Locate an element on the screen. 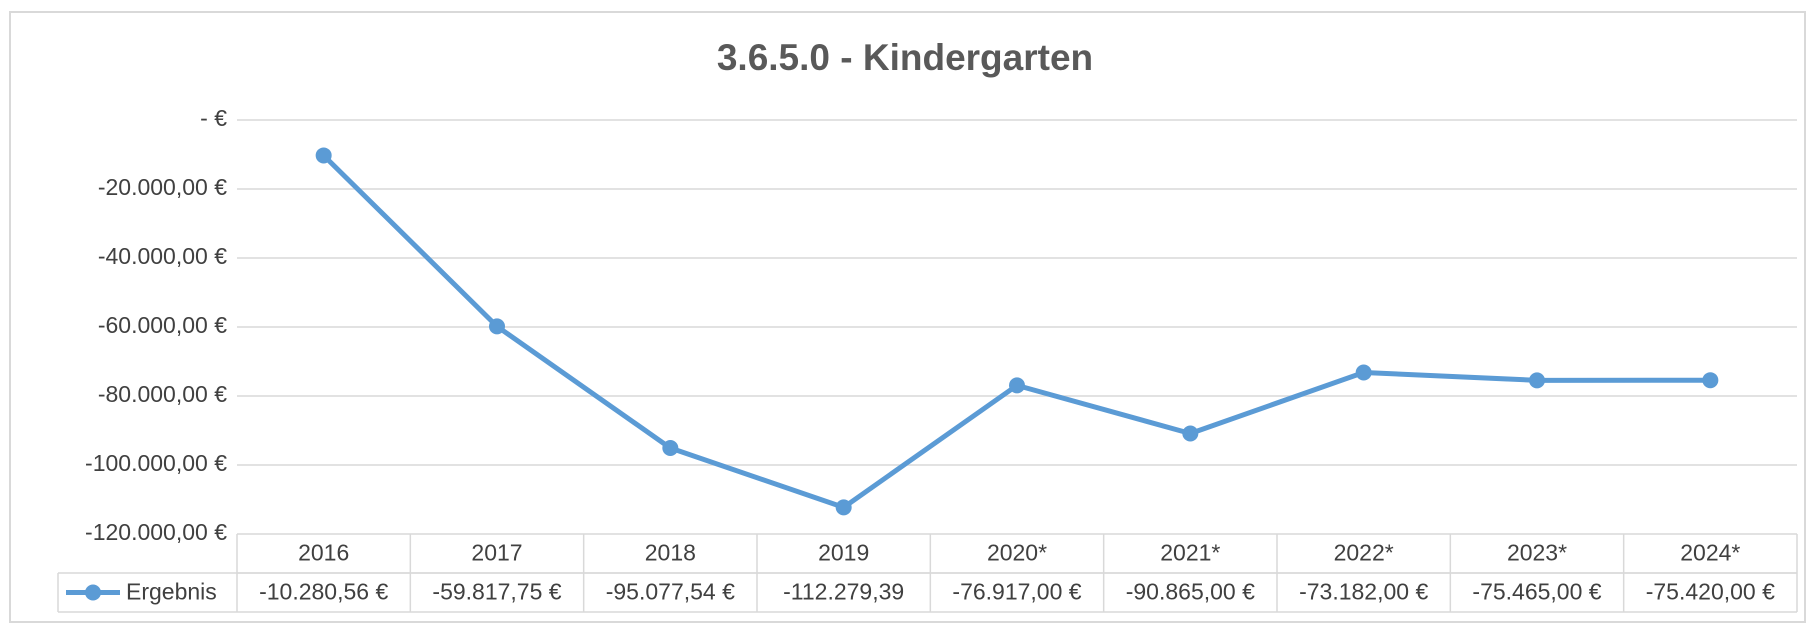  table-value: -73.182,00 € is located at coordinates (1363, 592).